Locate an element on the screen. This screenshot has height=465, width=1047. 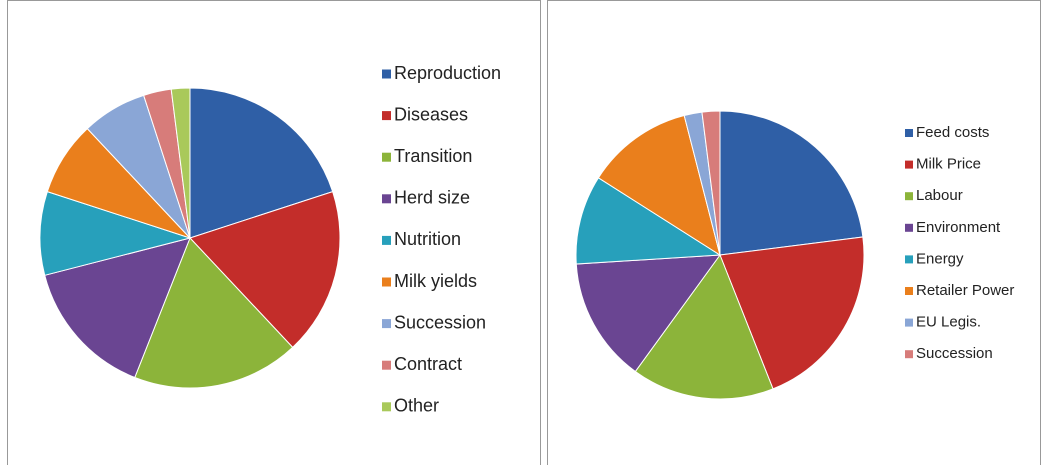
legend-label: Labour is located at coordinates (939, 195).